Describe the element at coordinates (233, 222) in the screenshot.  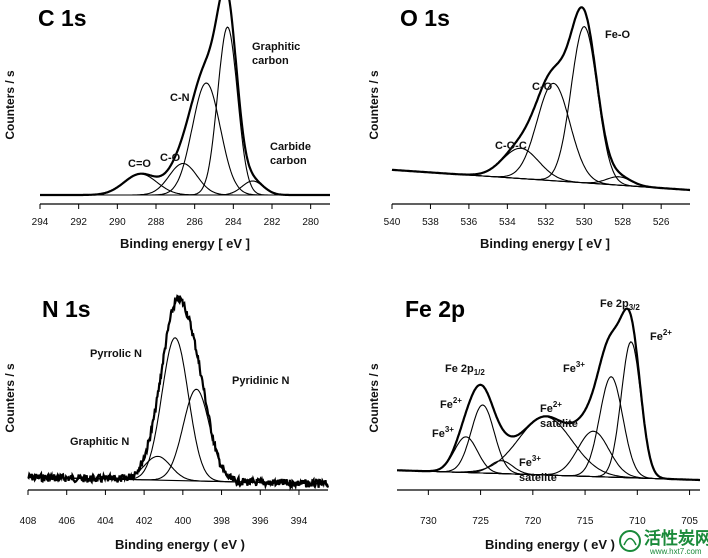
I see `x-tick-label: 284` at that location.